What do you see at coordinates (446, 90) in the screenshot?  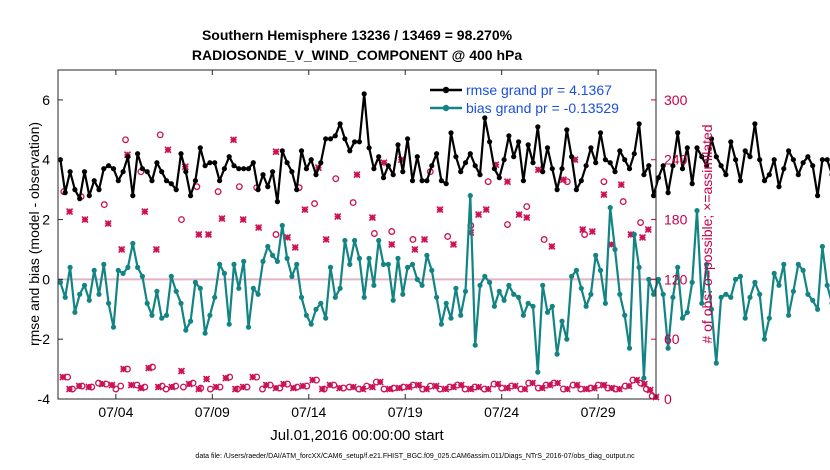 I see `legend-rmse-marker` at bounding box center [446, 90].